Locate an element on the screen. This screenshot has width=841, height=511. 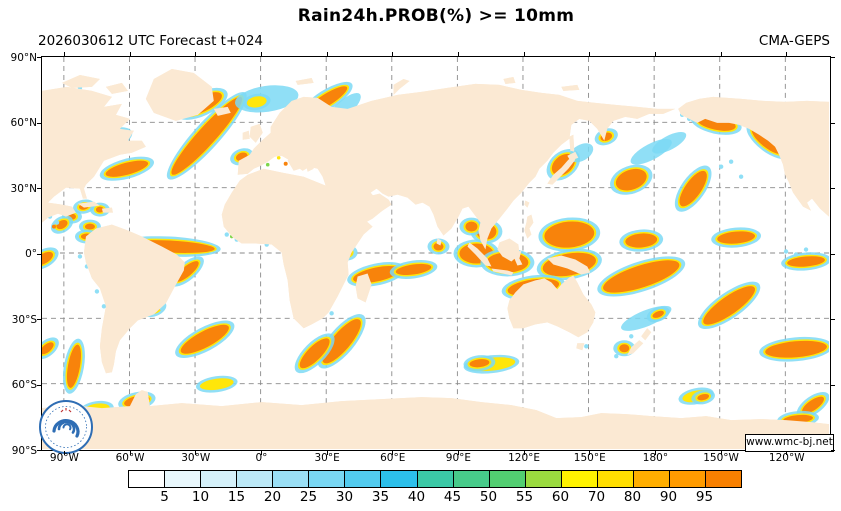
cma-logo-text-ring is located at coordinates (66, 427).